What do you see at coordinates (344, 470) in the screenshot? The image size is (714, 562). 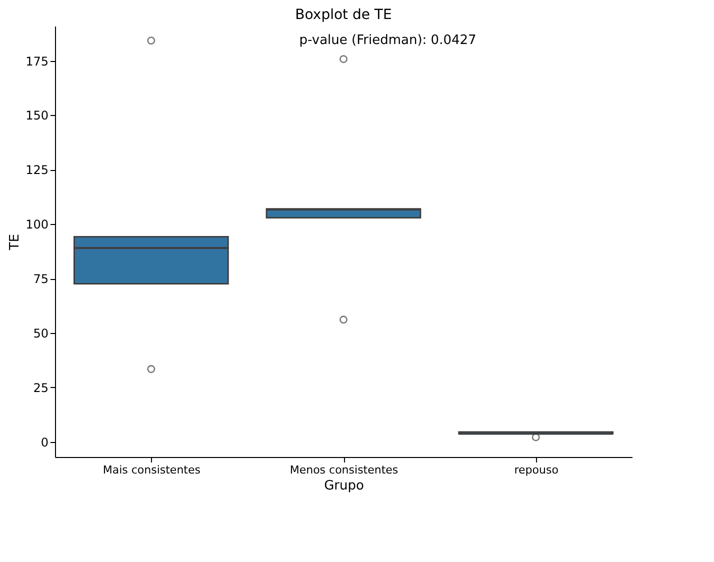 I see `x-tick-label: Menos consistentes` at bounding box center [344, 470].